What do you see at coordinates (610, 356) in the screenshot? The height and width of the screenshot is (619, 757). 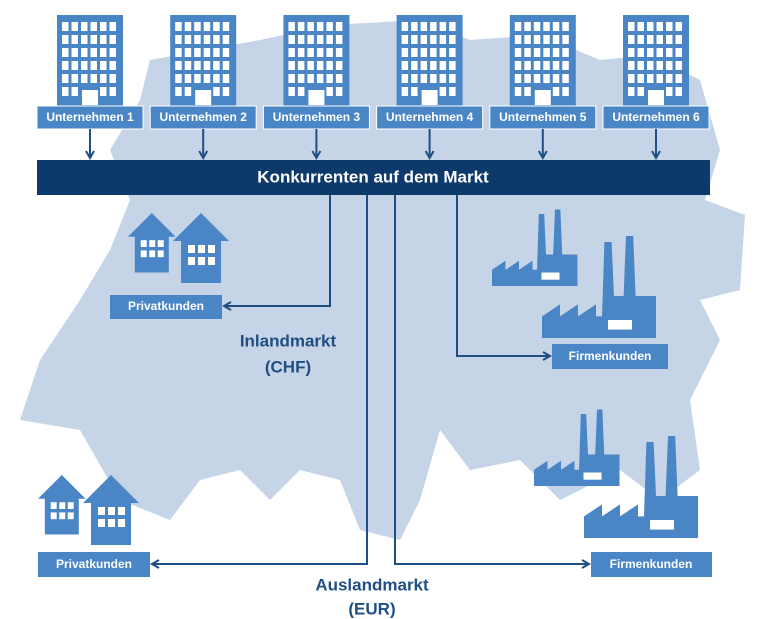 I see `customer-box` at bounding box center [610, 356].